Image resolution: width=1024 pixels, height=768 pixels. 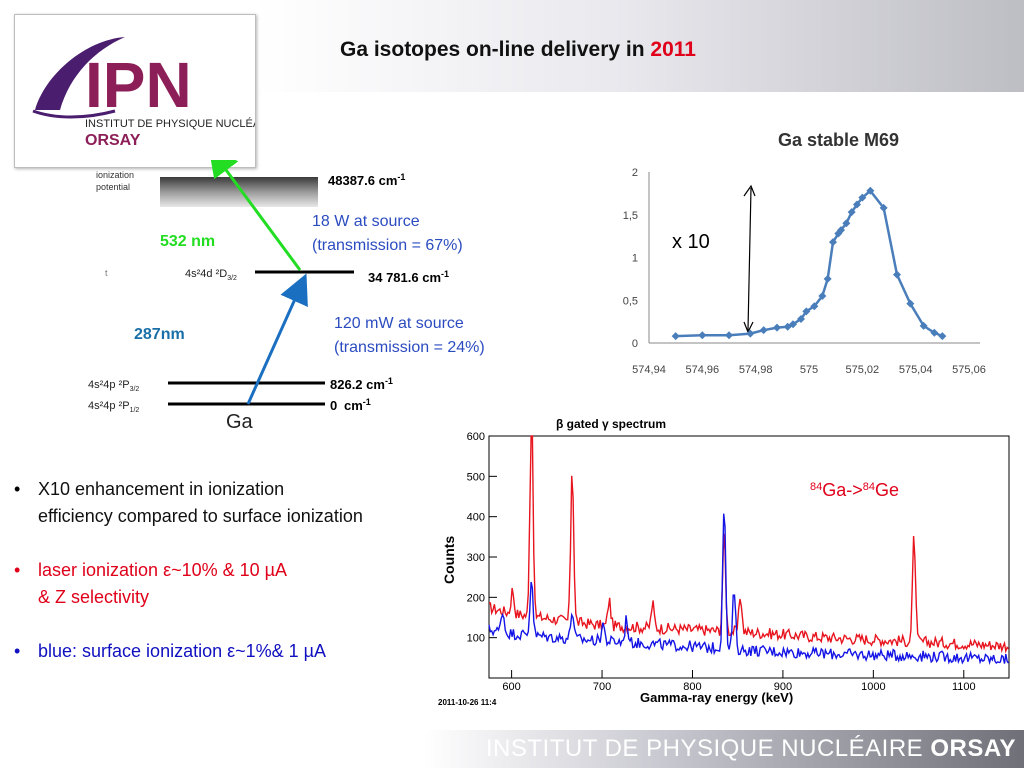 I want to click on spectrum-xtick-label: 700, so click(x=602, y=687).